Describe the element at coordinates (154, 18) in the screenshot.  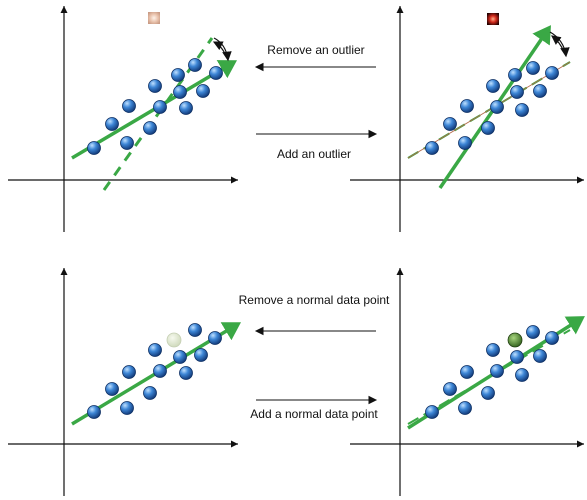
I see `outlier-indicator-faded` at that location.